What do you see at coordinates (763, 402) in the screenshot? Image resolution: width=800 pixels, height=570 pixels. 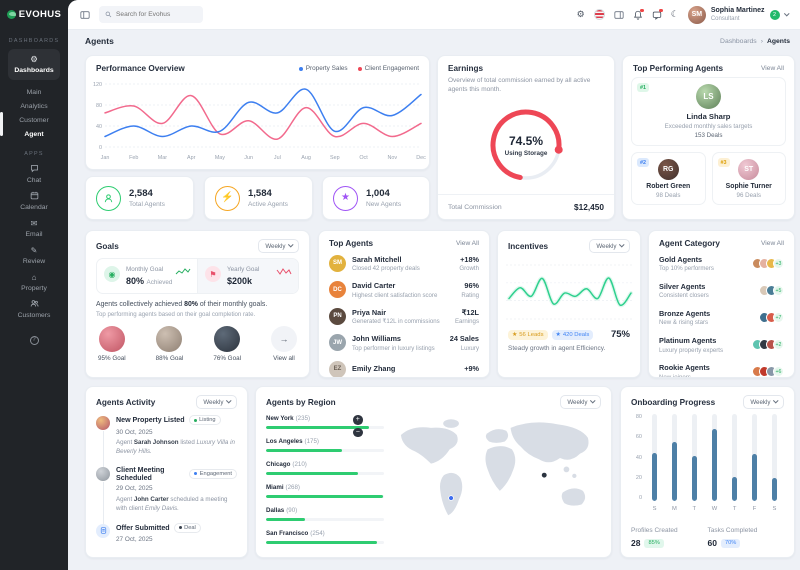 I see `onboarding-period-dropdown: Weekly` at bounding box center [763, 402].